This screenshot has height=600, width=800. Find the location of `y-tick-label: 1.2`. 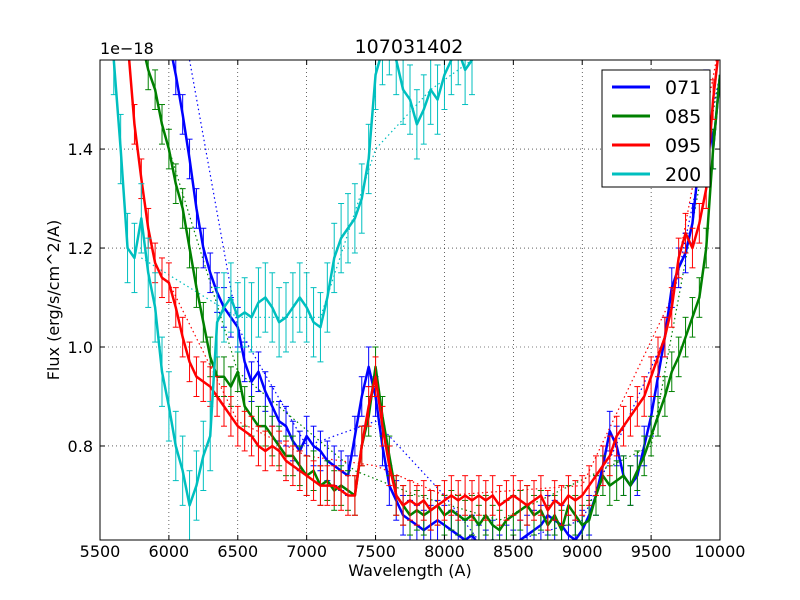

y-tick-label: 1.2 is located at coordinates (80, 248).